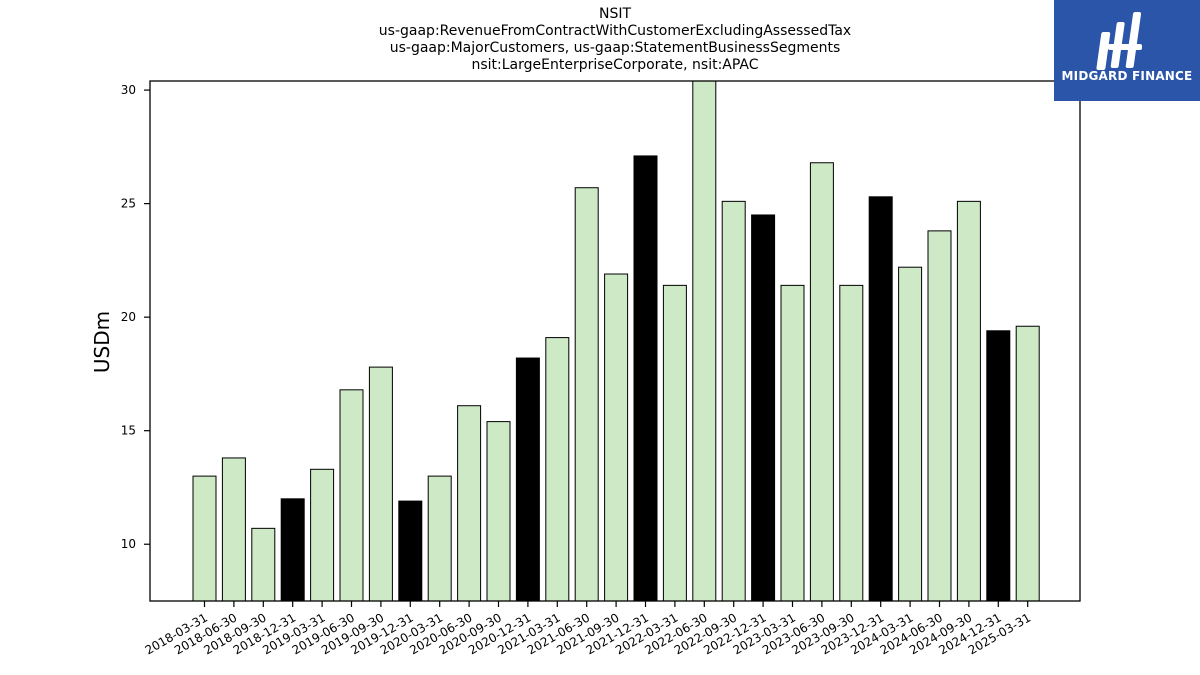 The width and height of the screenshot is (1200, 675). What do you see at coordinates (128, 90) in the screenshot?
I see `y-tick-label: 30` at bounding box center [128, 90].